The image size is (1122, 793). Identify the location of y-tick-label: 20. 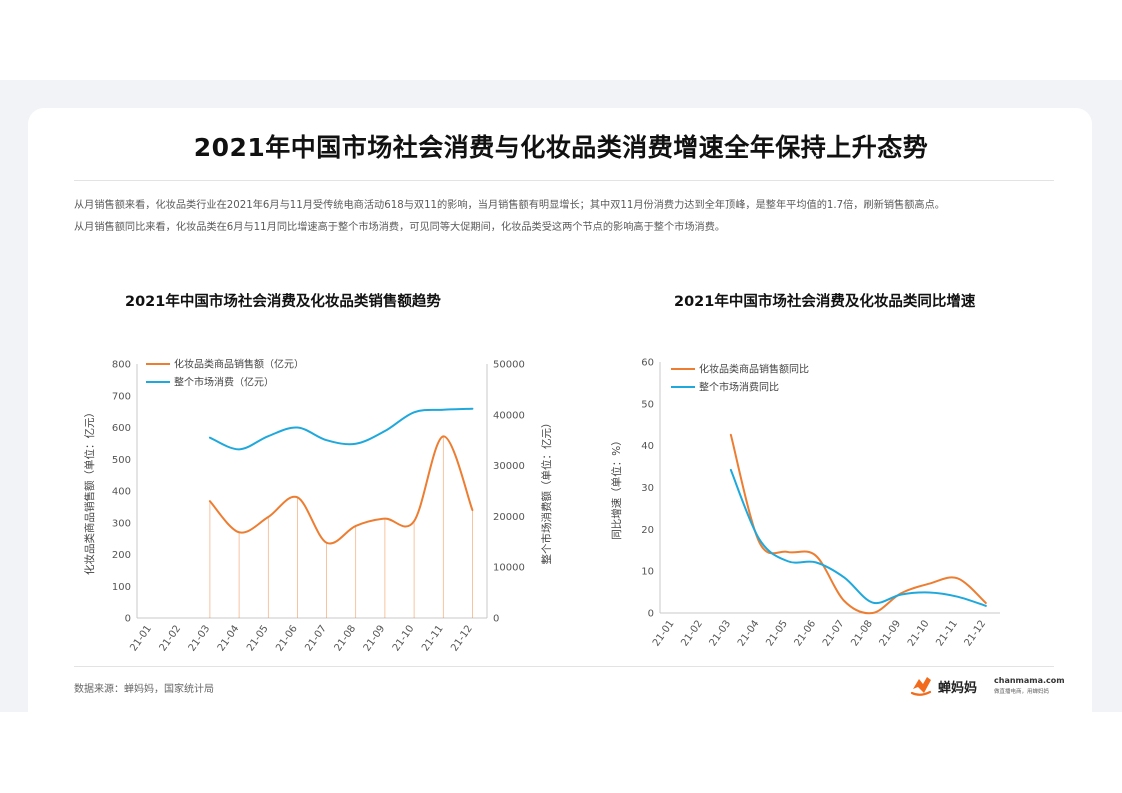
(647, 530).